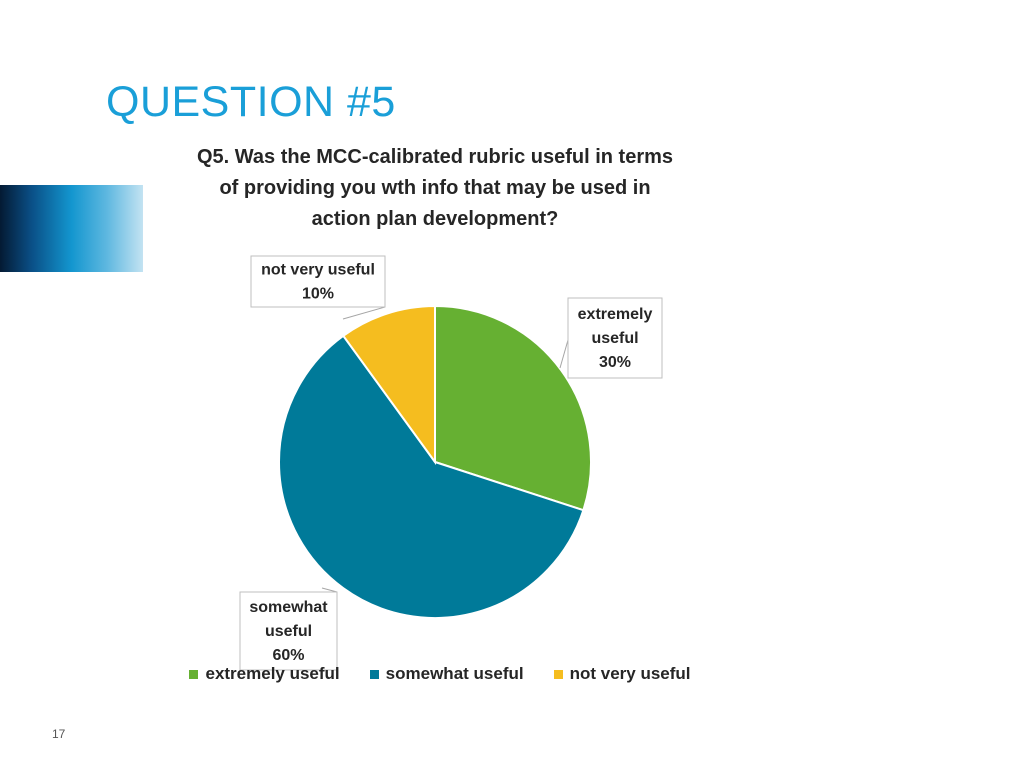 Image resolution: width=1024 pixels, height=768 pixels. I want to click on data-label-category: not very useful, so click(318, 270).